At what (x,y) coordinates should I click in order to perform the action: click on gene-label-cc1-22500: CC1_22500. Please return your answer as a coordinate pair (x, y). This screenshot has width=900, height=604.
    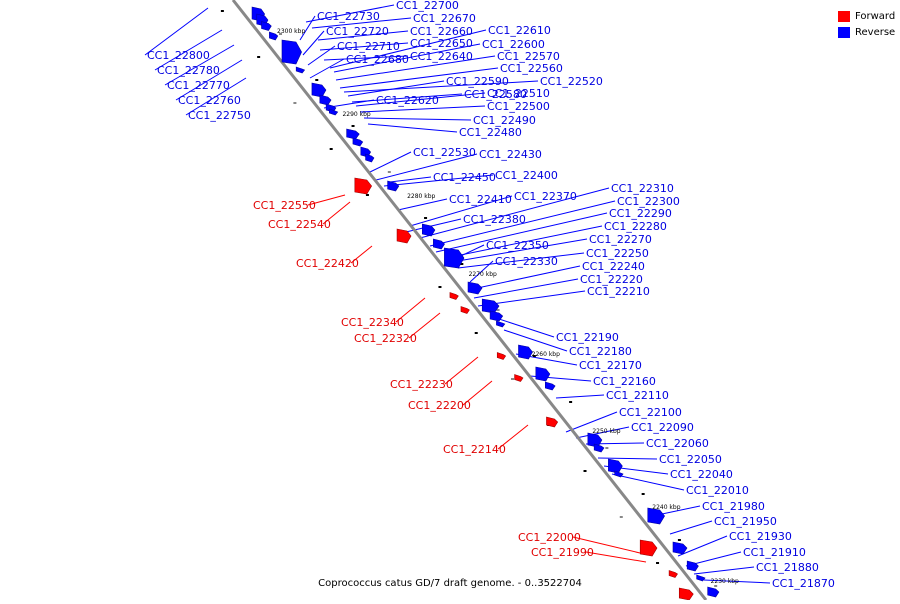
    Looking at the image, I should click on (518, 106).